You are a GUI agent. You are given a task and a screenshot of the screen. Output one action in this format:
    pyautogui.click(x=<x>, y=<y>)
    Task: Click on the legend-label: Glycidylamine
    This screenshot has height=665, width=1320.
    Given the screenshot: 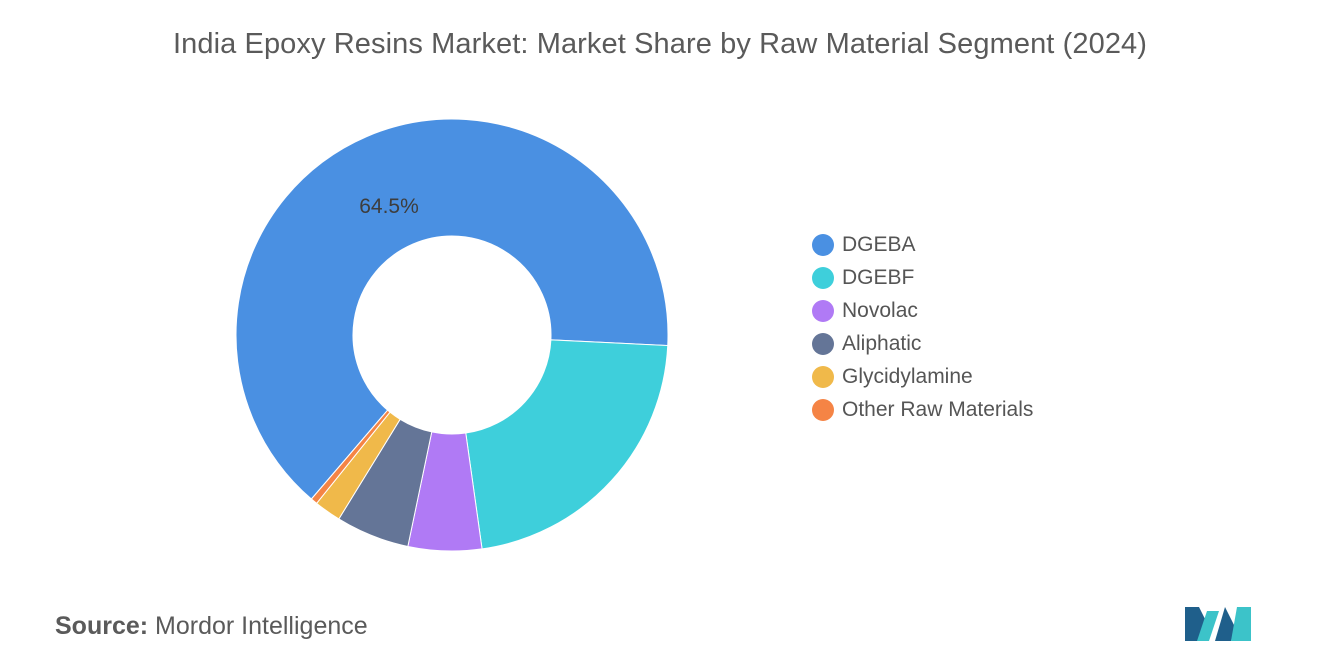 What is the action you would take?
    pyautogui.click(x=907, y=376)
    